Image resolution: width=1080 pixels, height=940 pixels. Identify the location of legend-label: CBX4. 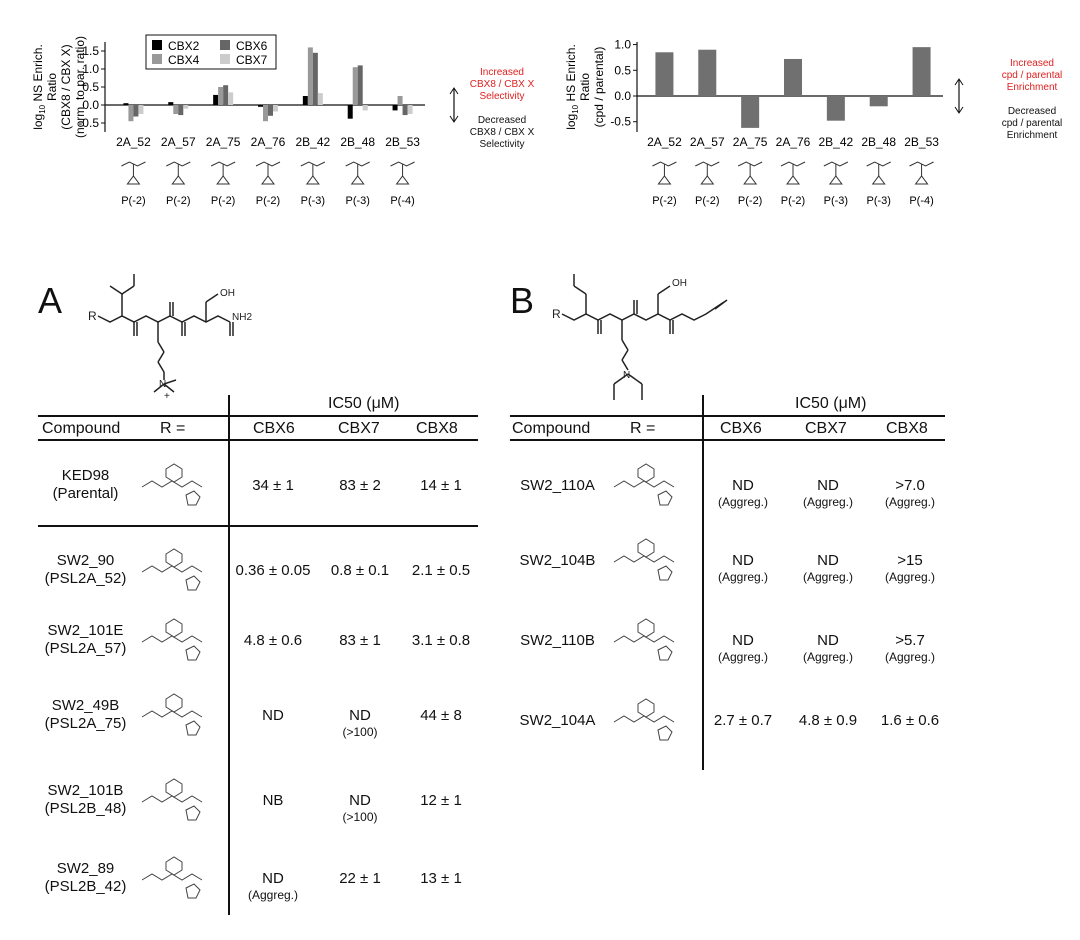
(184, 60).